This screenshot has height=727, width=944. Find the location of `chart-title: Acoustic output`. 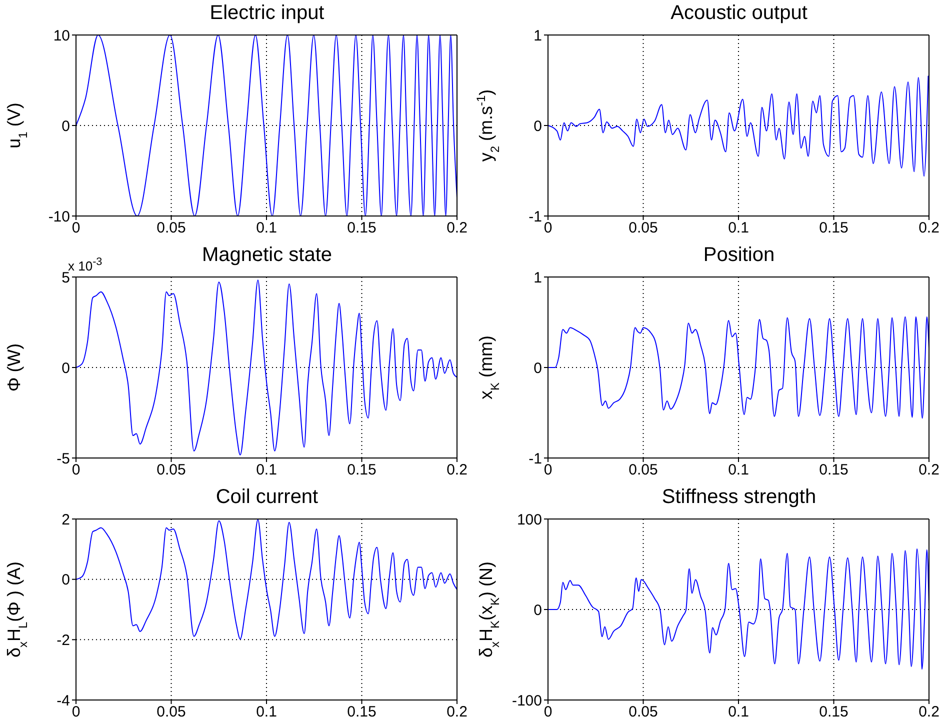

chart-title: Acoustic output is located at coordinates (739, 13).